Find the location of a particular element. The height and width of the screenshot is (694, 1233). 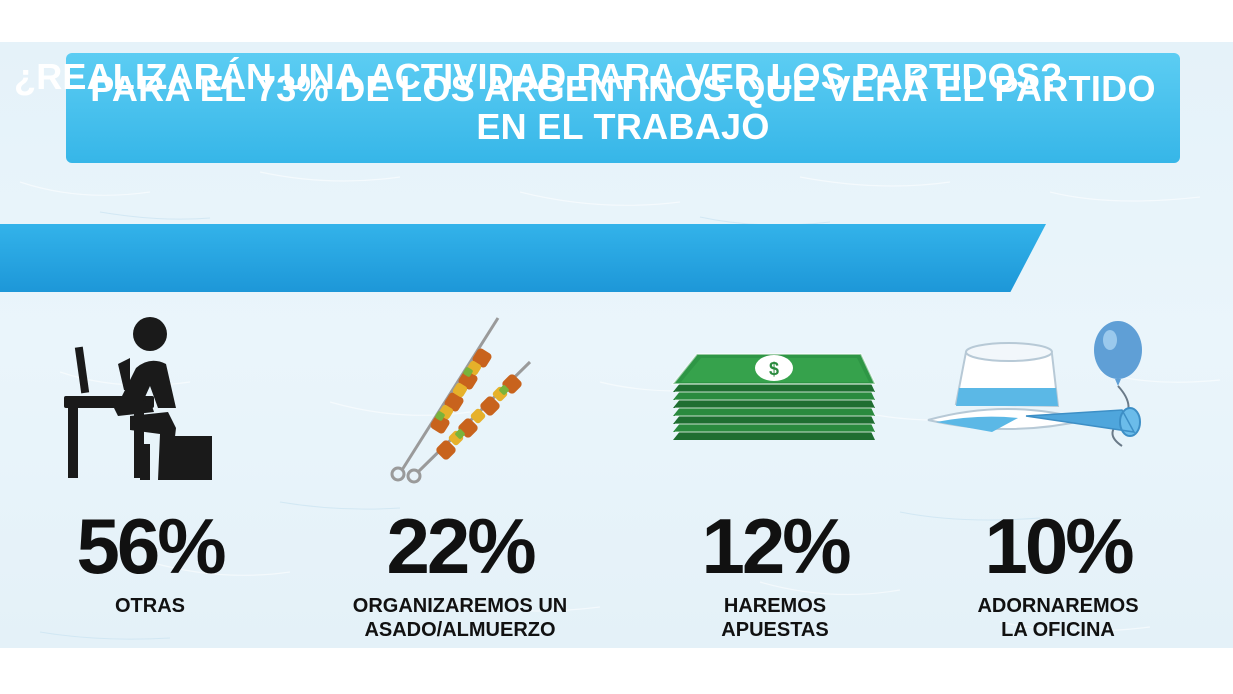

party-hat-balloon-horn-icon is located at coordinates (1058, 398).